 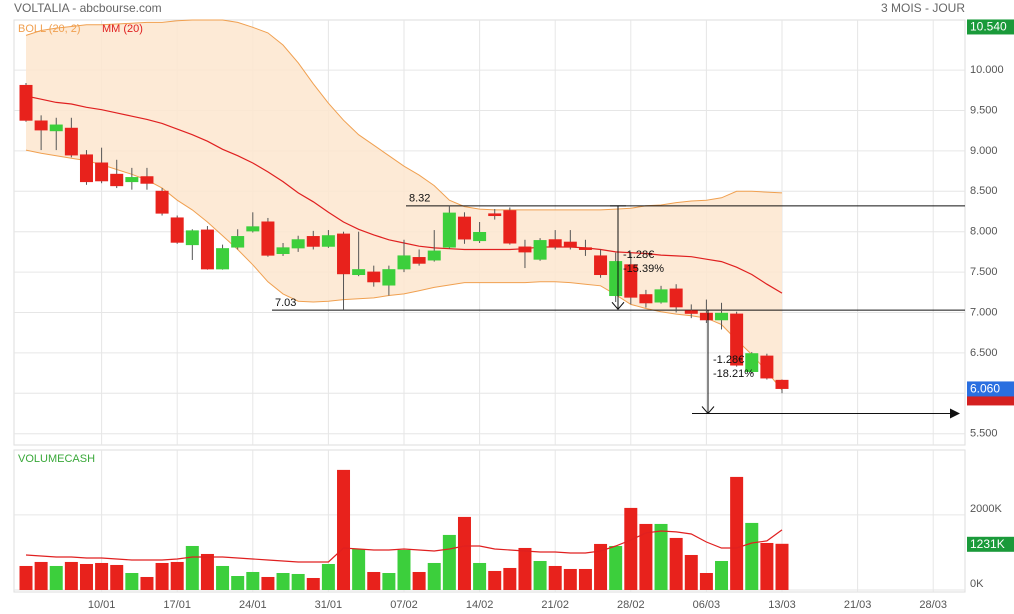 I want to click on x-tick-label: 28/03, so click(x=933, y=605).